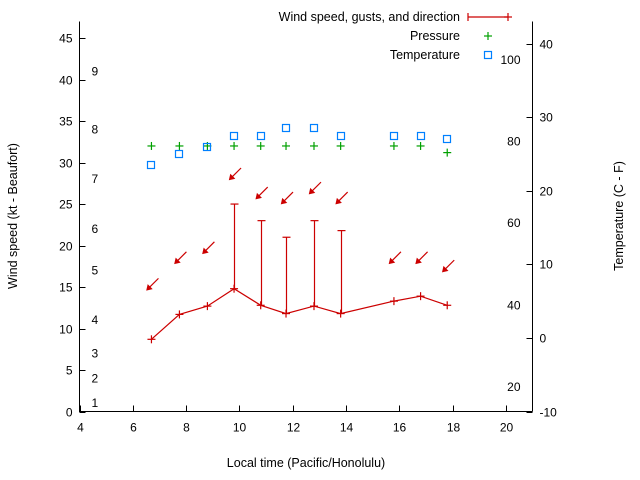 The height and width of the screenshot is (480, 640). I want to click on y-tick-label: 20, so click(66, 247).